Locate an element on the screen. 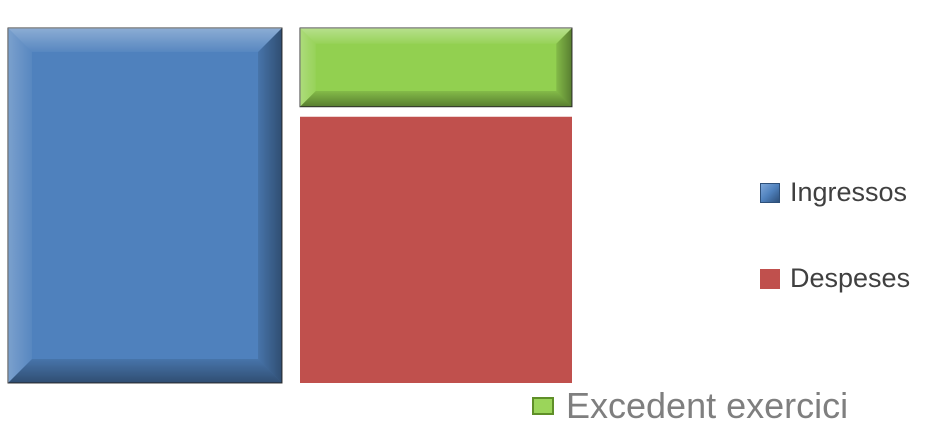 This screenshot has height=427, width=949. legend-swatch-ingressos is located at coordinates (770, 192).